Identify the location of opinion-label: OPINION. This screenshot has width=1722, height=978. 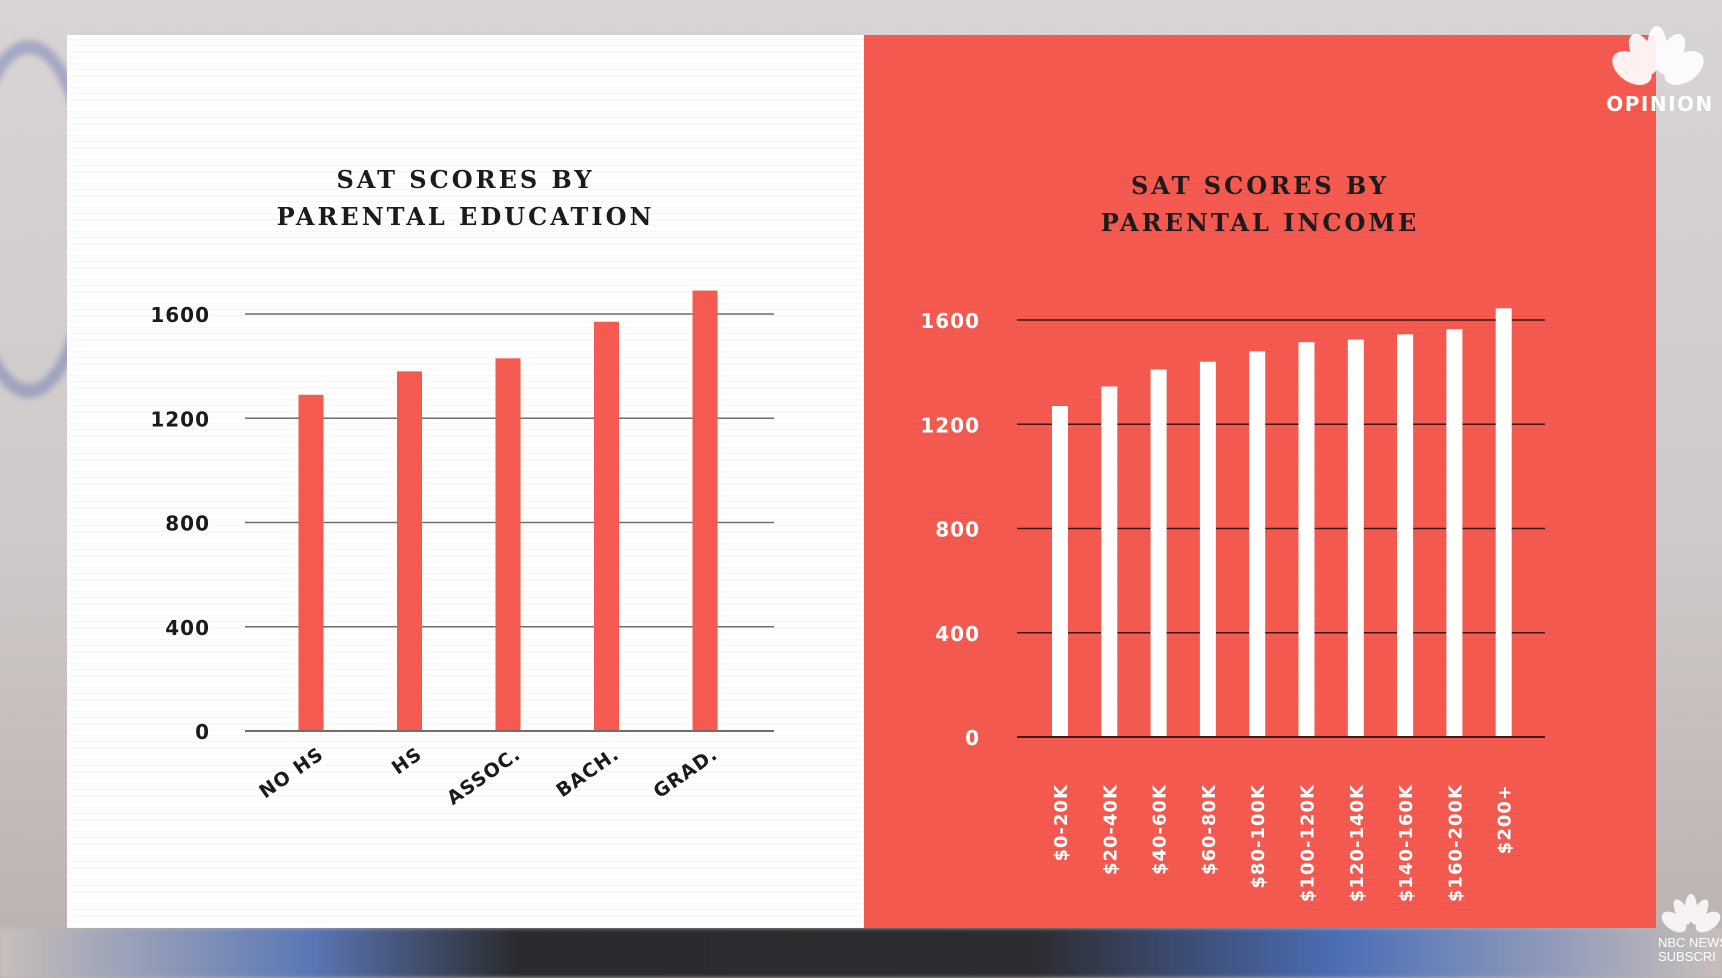
(1660, 104).